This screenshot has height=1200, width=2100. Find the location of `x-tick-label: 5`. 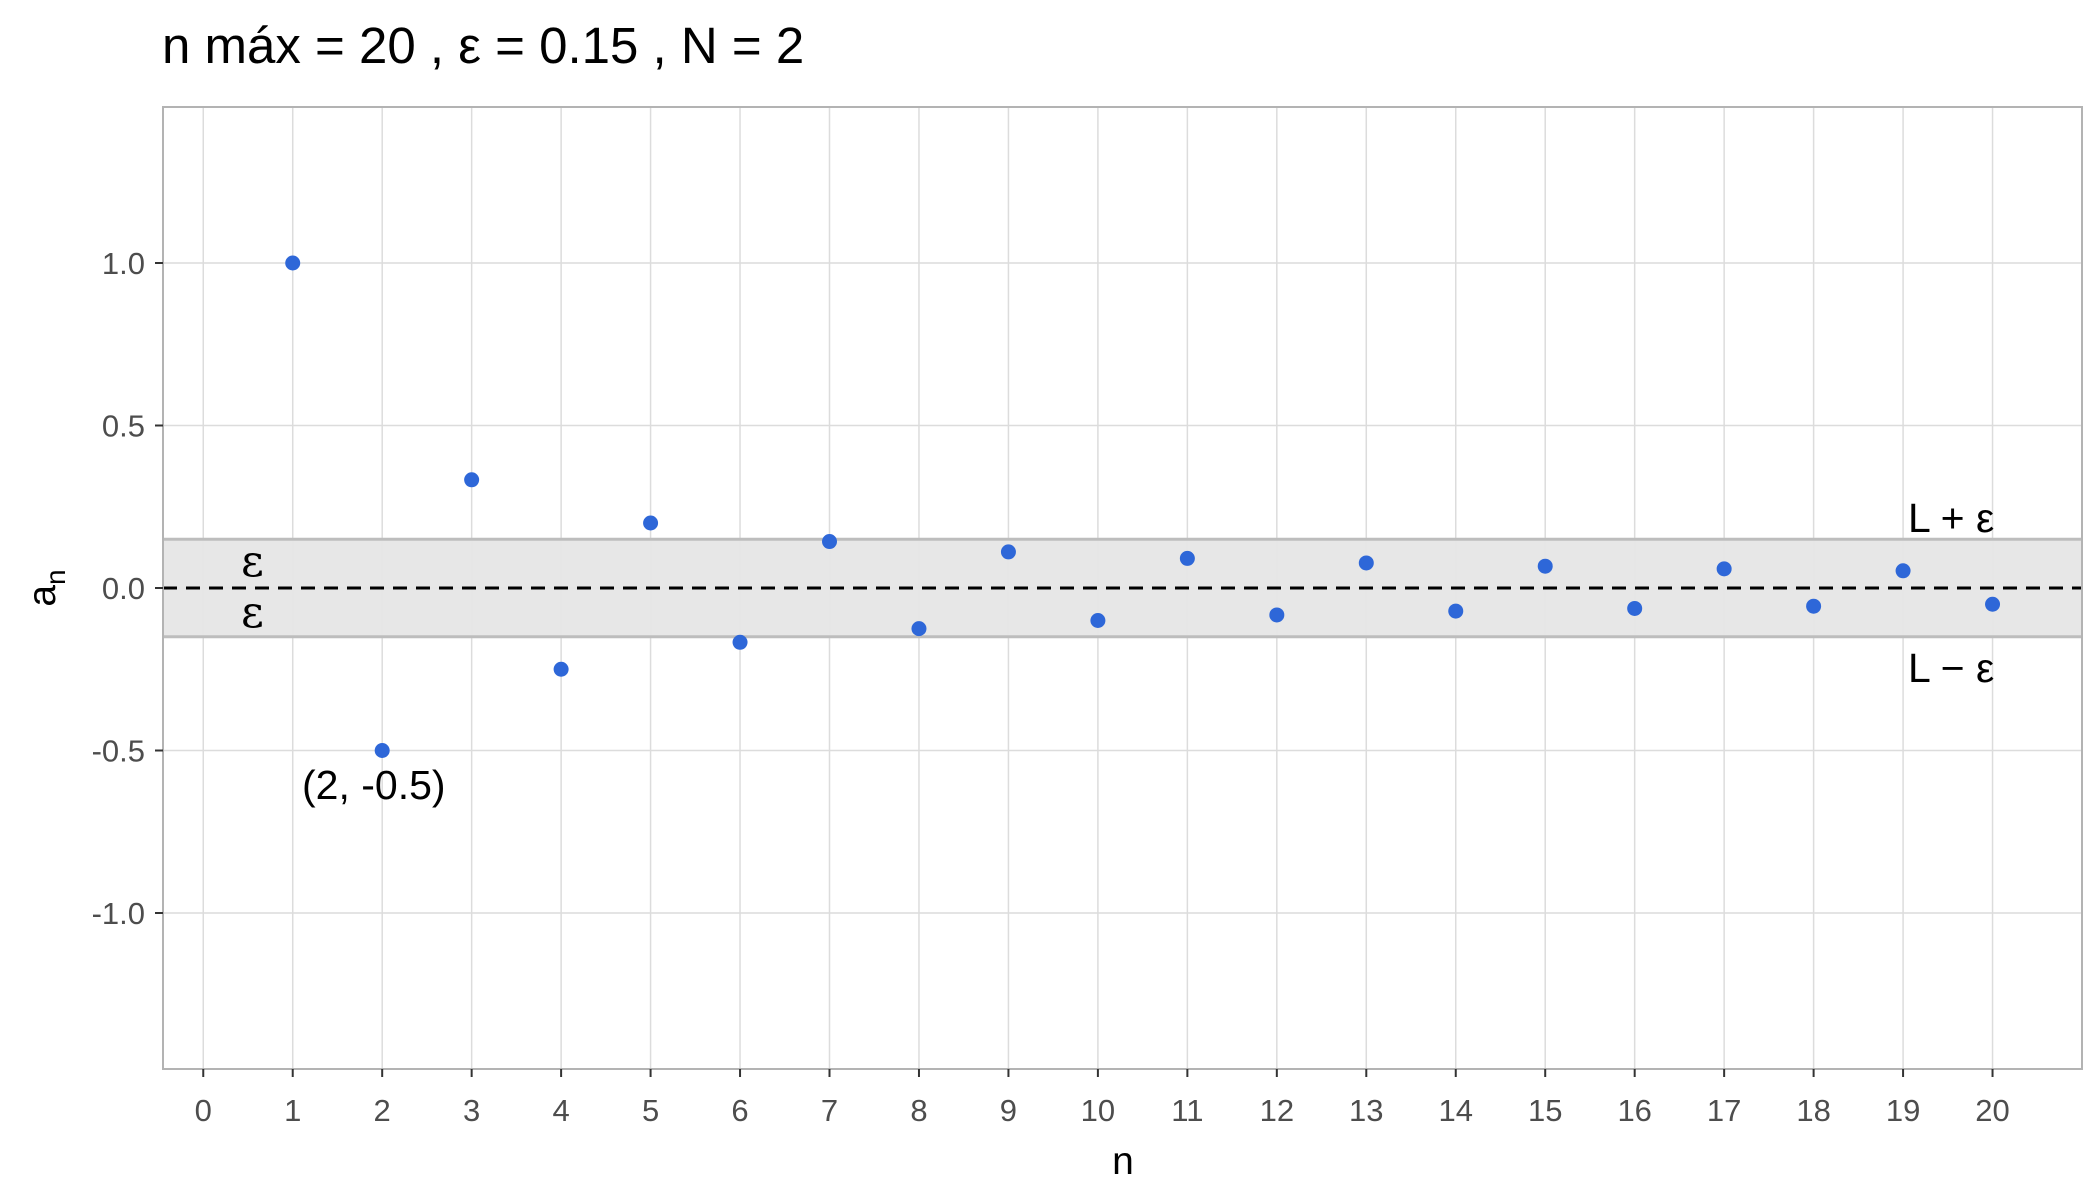

x-tick-label: 5 is located at coordinates (650, 1110).